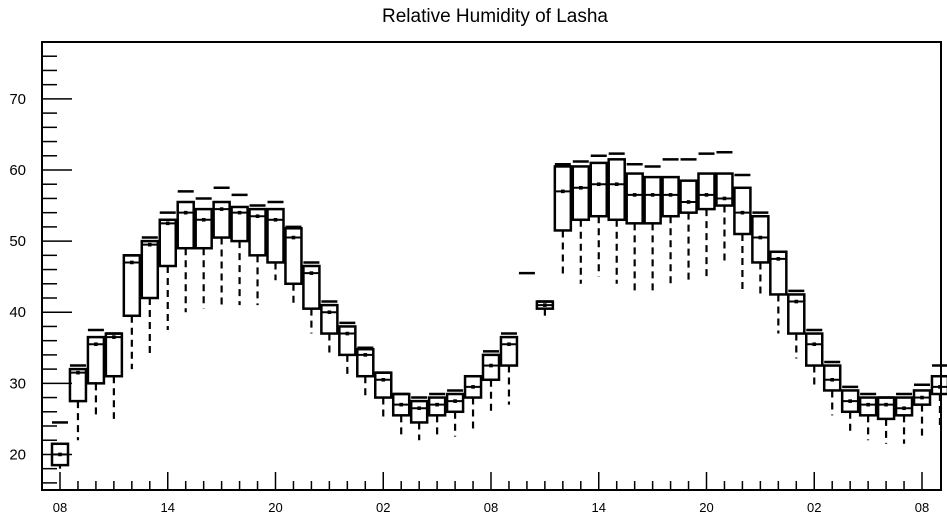 This screenshot has width=947, height=520. What do you see at coordinates (168, 507) in the screenshot?
I see `x-tick-label: 14` at bounding box center [168, 507].